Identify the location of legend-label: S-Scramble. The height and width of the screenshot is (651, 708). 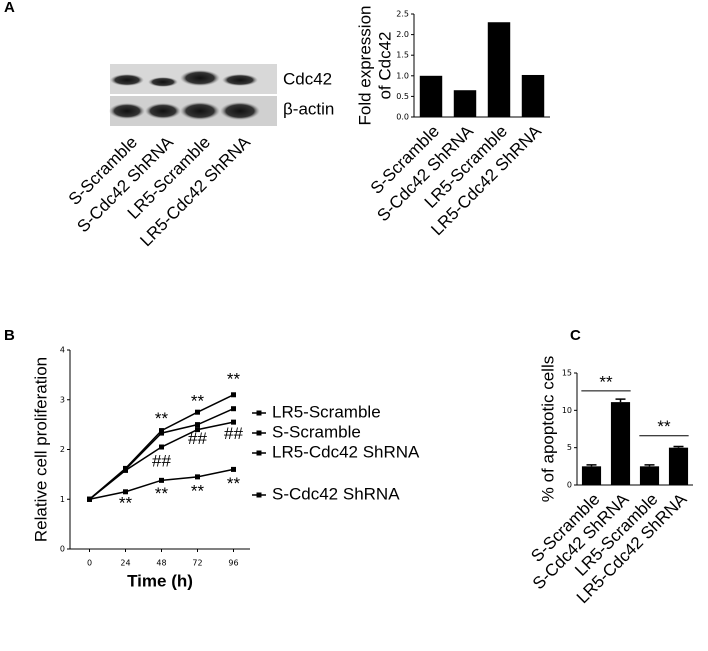
(316, 431).